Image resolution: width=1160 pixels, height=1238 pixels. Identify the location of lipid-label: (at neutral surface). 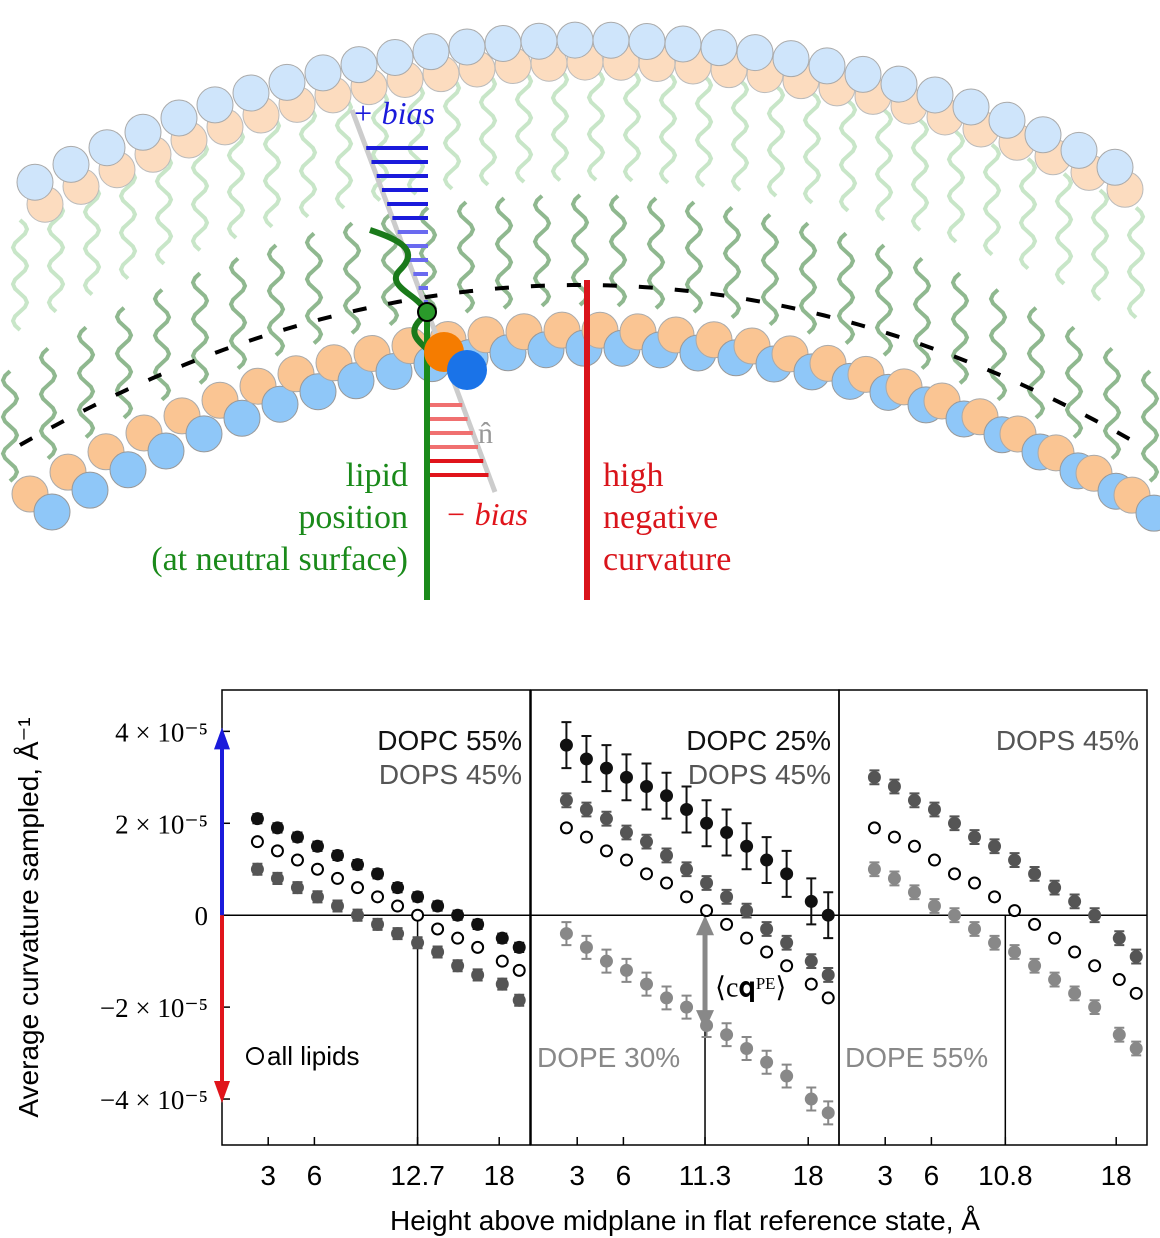
(279, 559).